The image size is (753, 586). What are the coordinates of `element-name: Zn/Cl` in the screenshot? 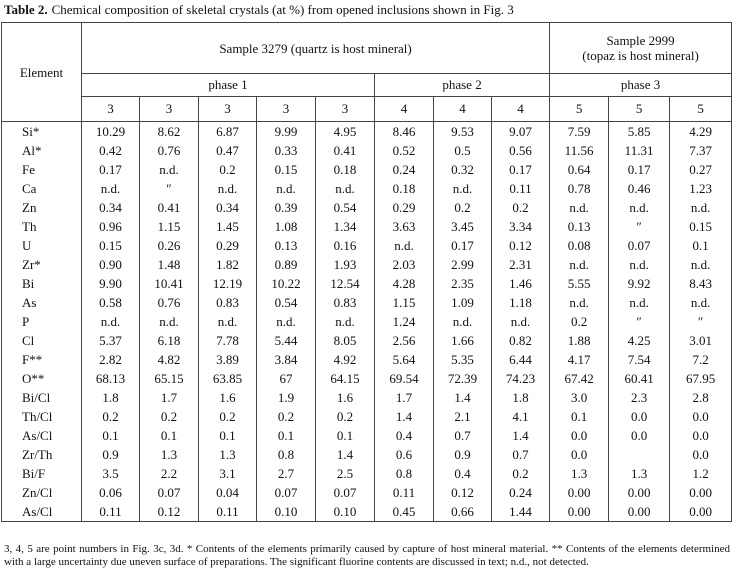 It's located at (41, 492).